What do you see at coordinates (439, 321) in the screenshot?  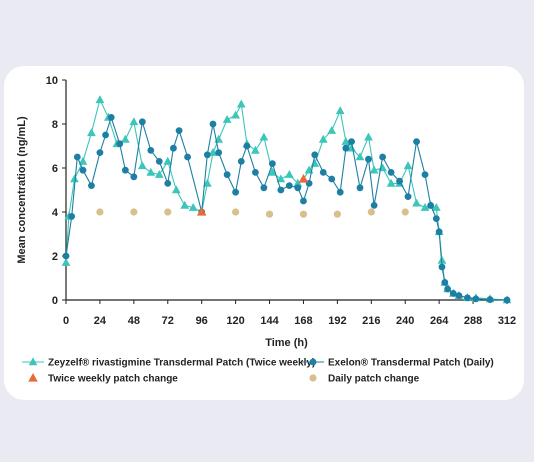 I see `x-tick-label: 264` at bounding box center [439, 321].